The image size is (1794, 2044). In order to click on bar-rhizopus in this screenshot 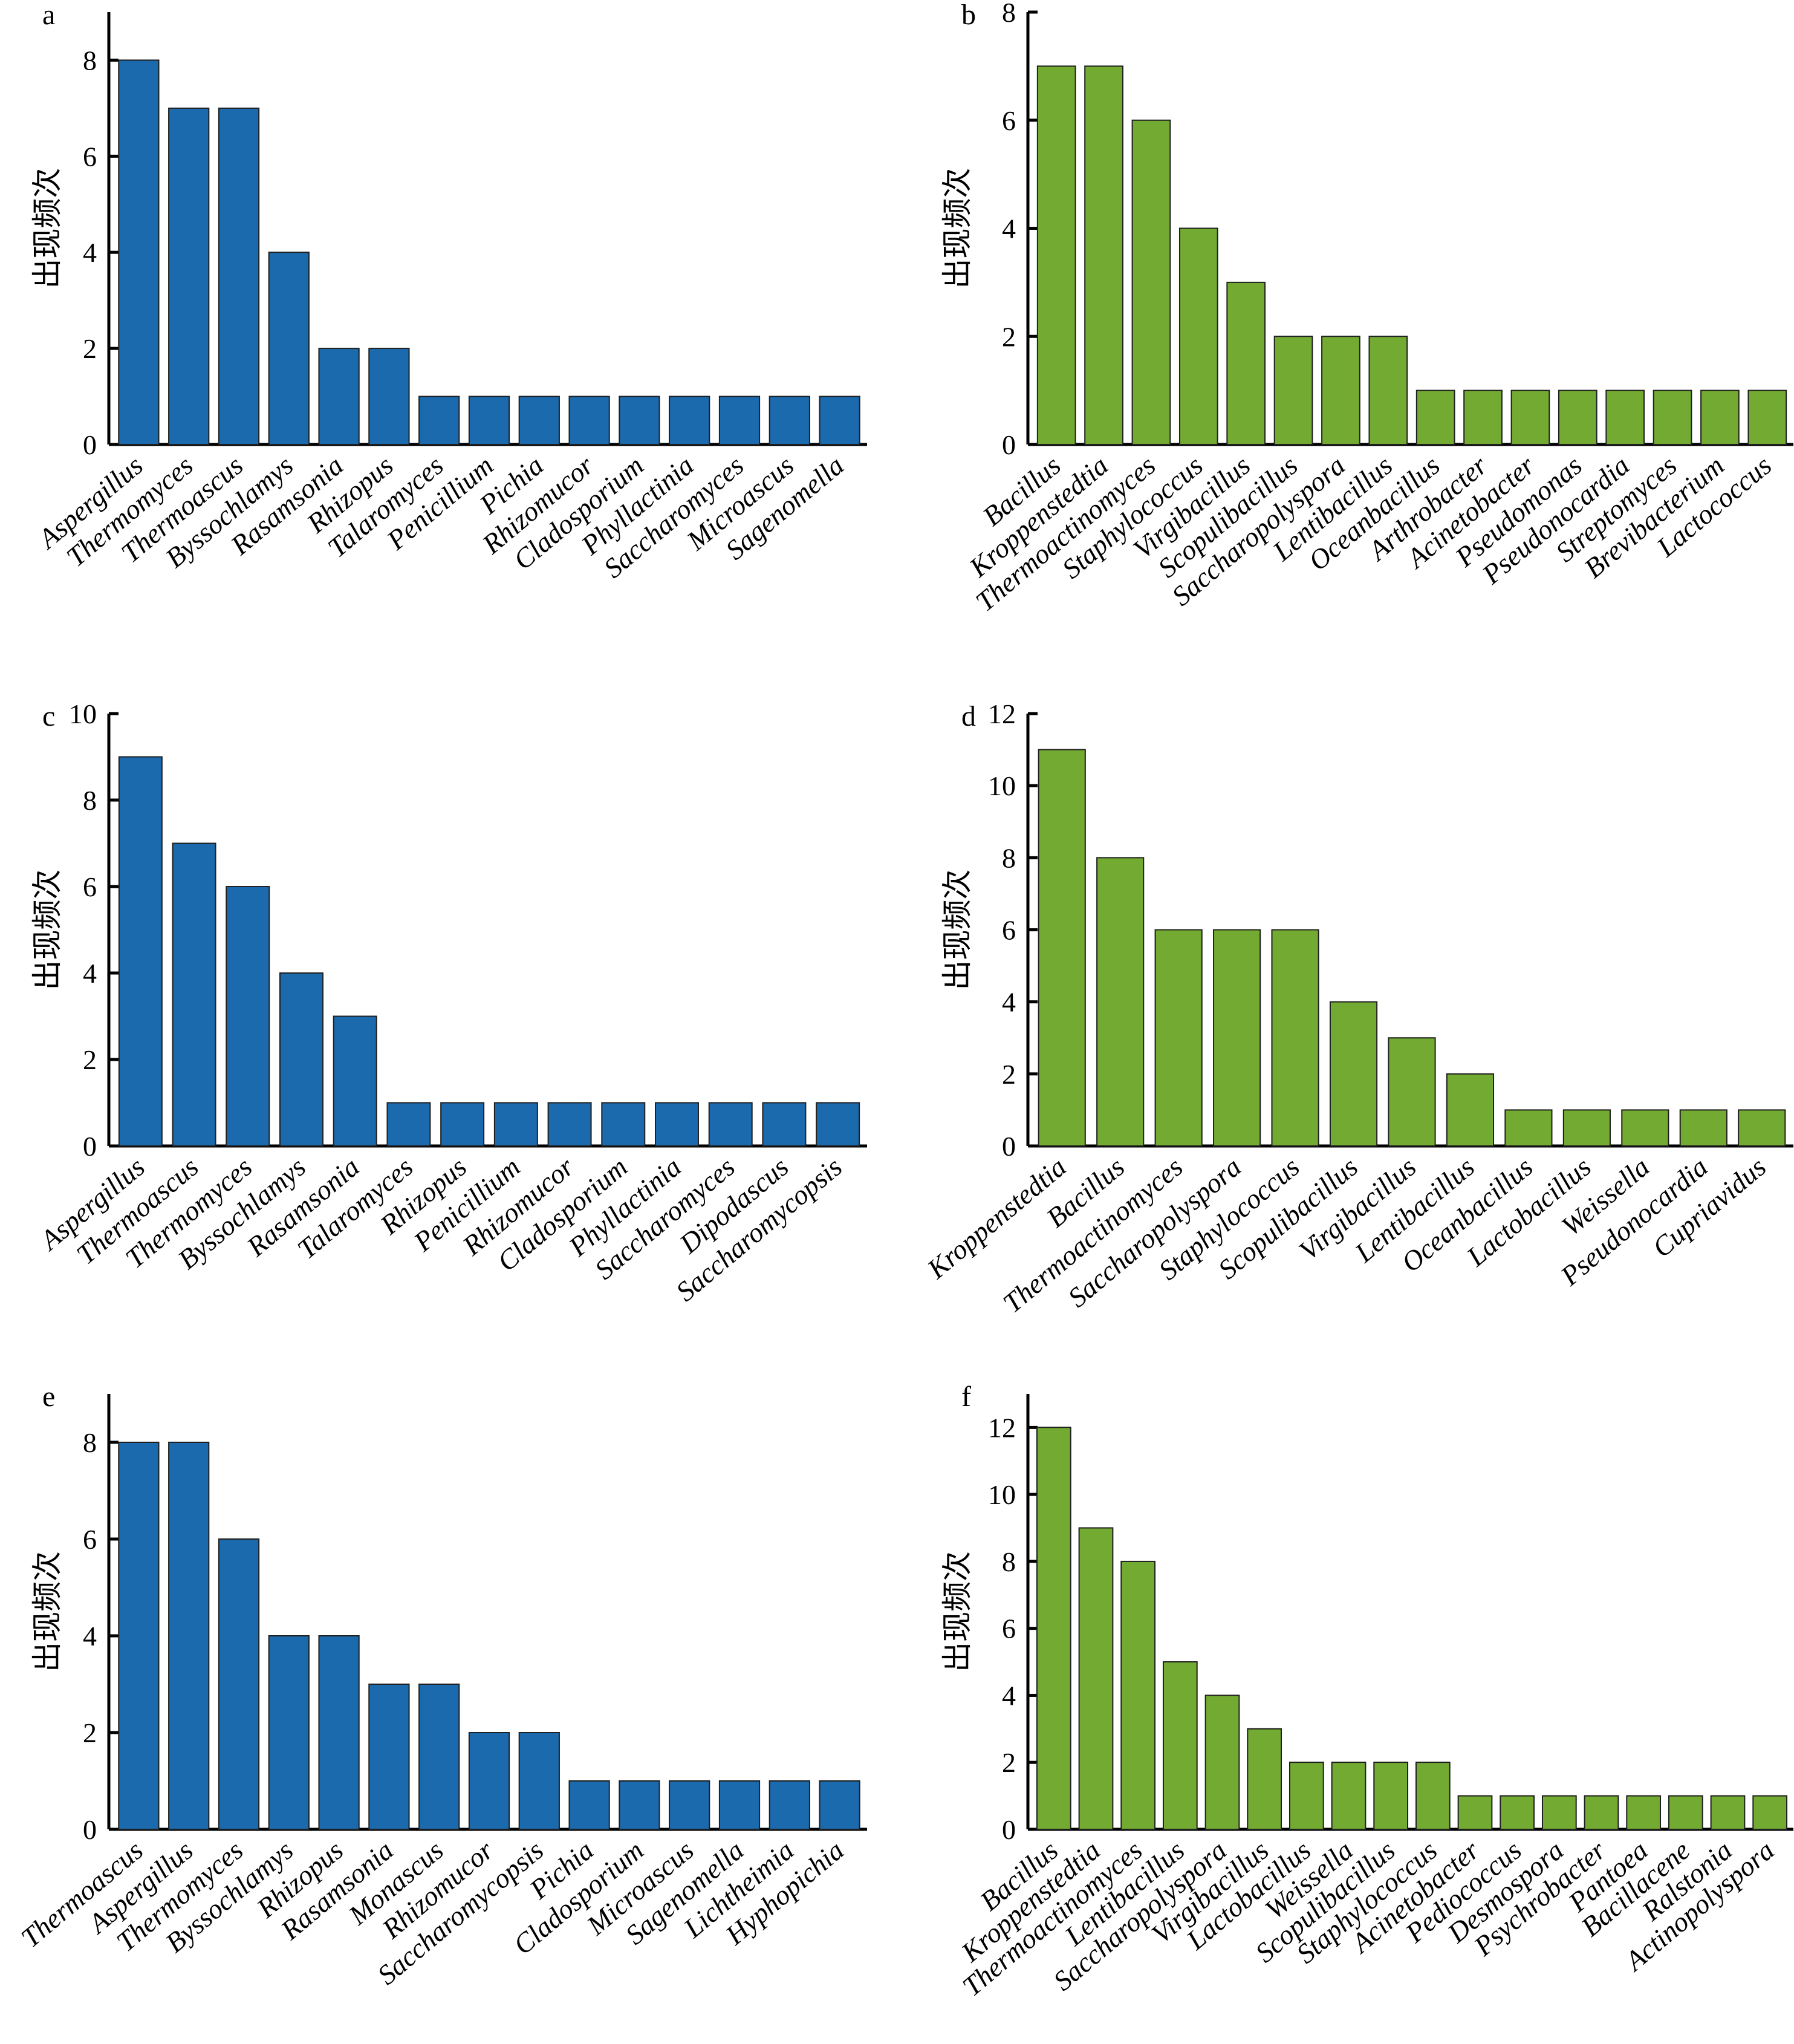, I will do `click(462, 1125)`.